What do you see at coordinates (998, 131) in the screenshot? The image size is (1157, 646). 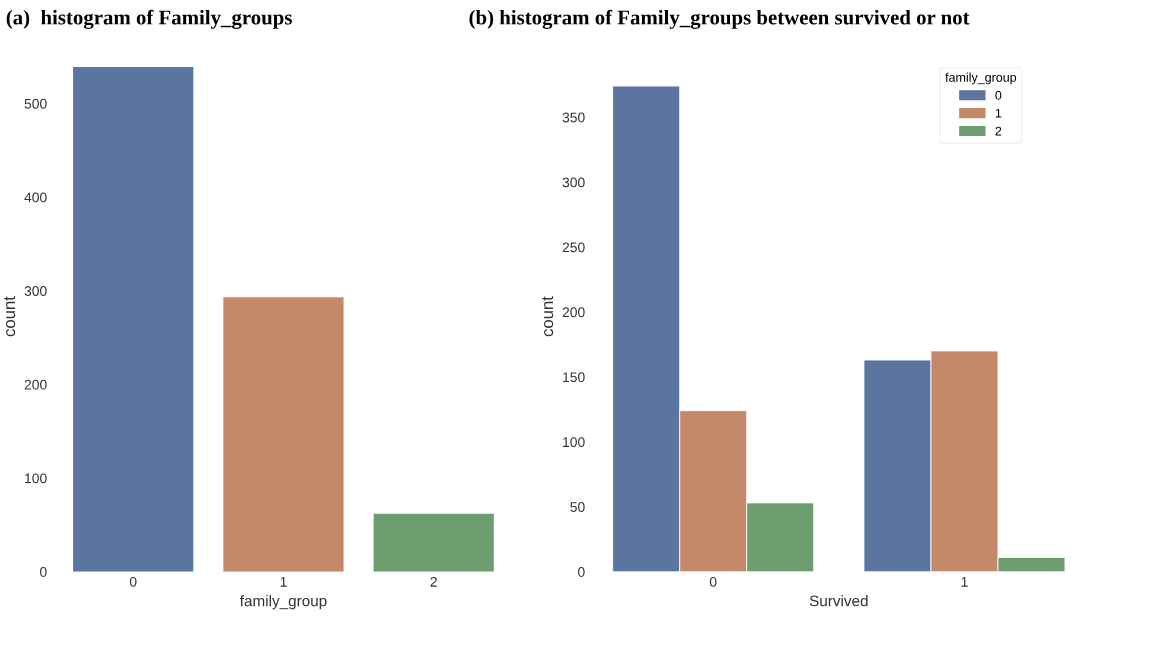 I see `legend-label: 2` at bounding box center [998, 131].